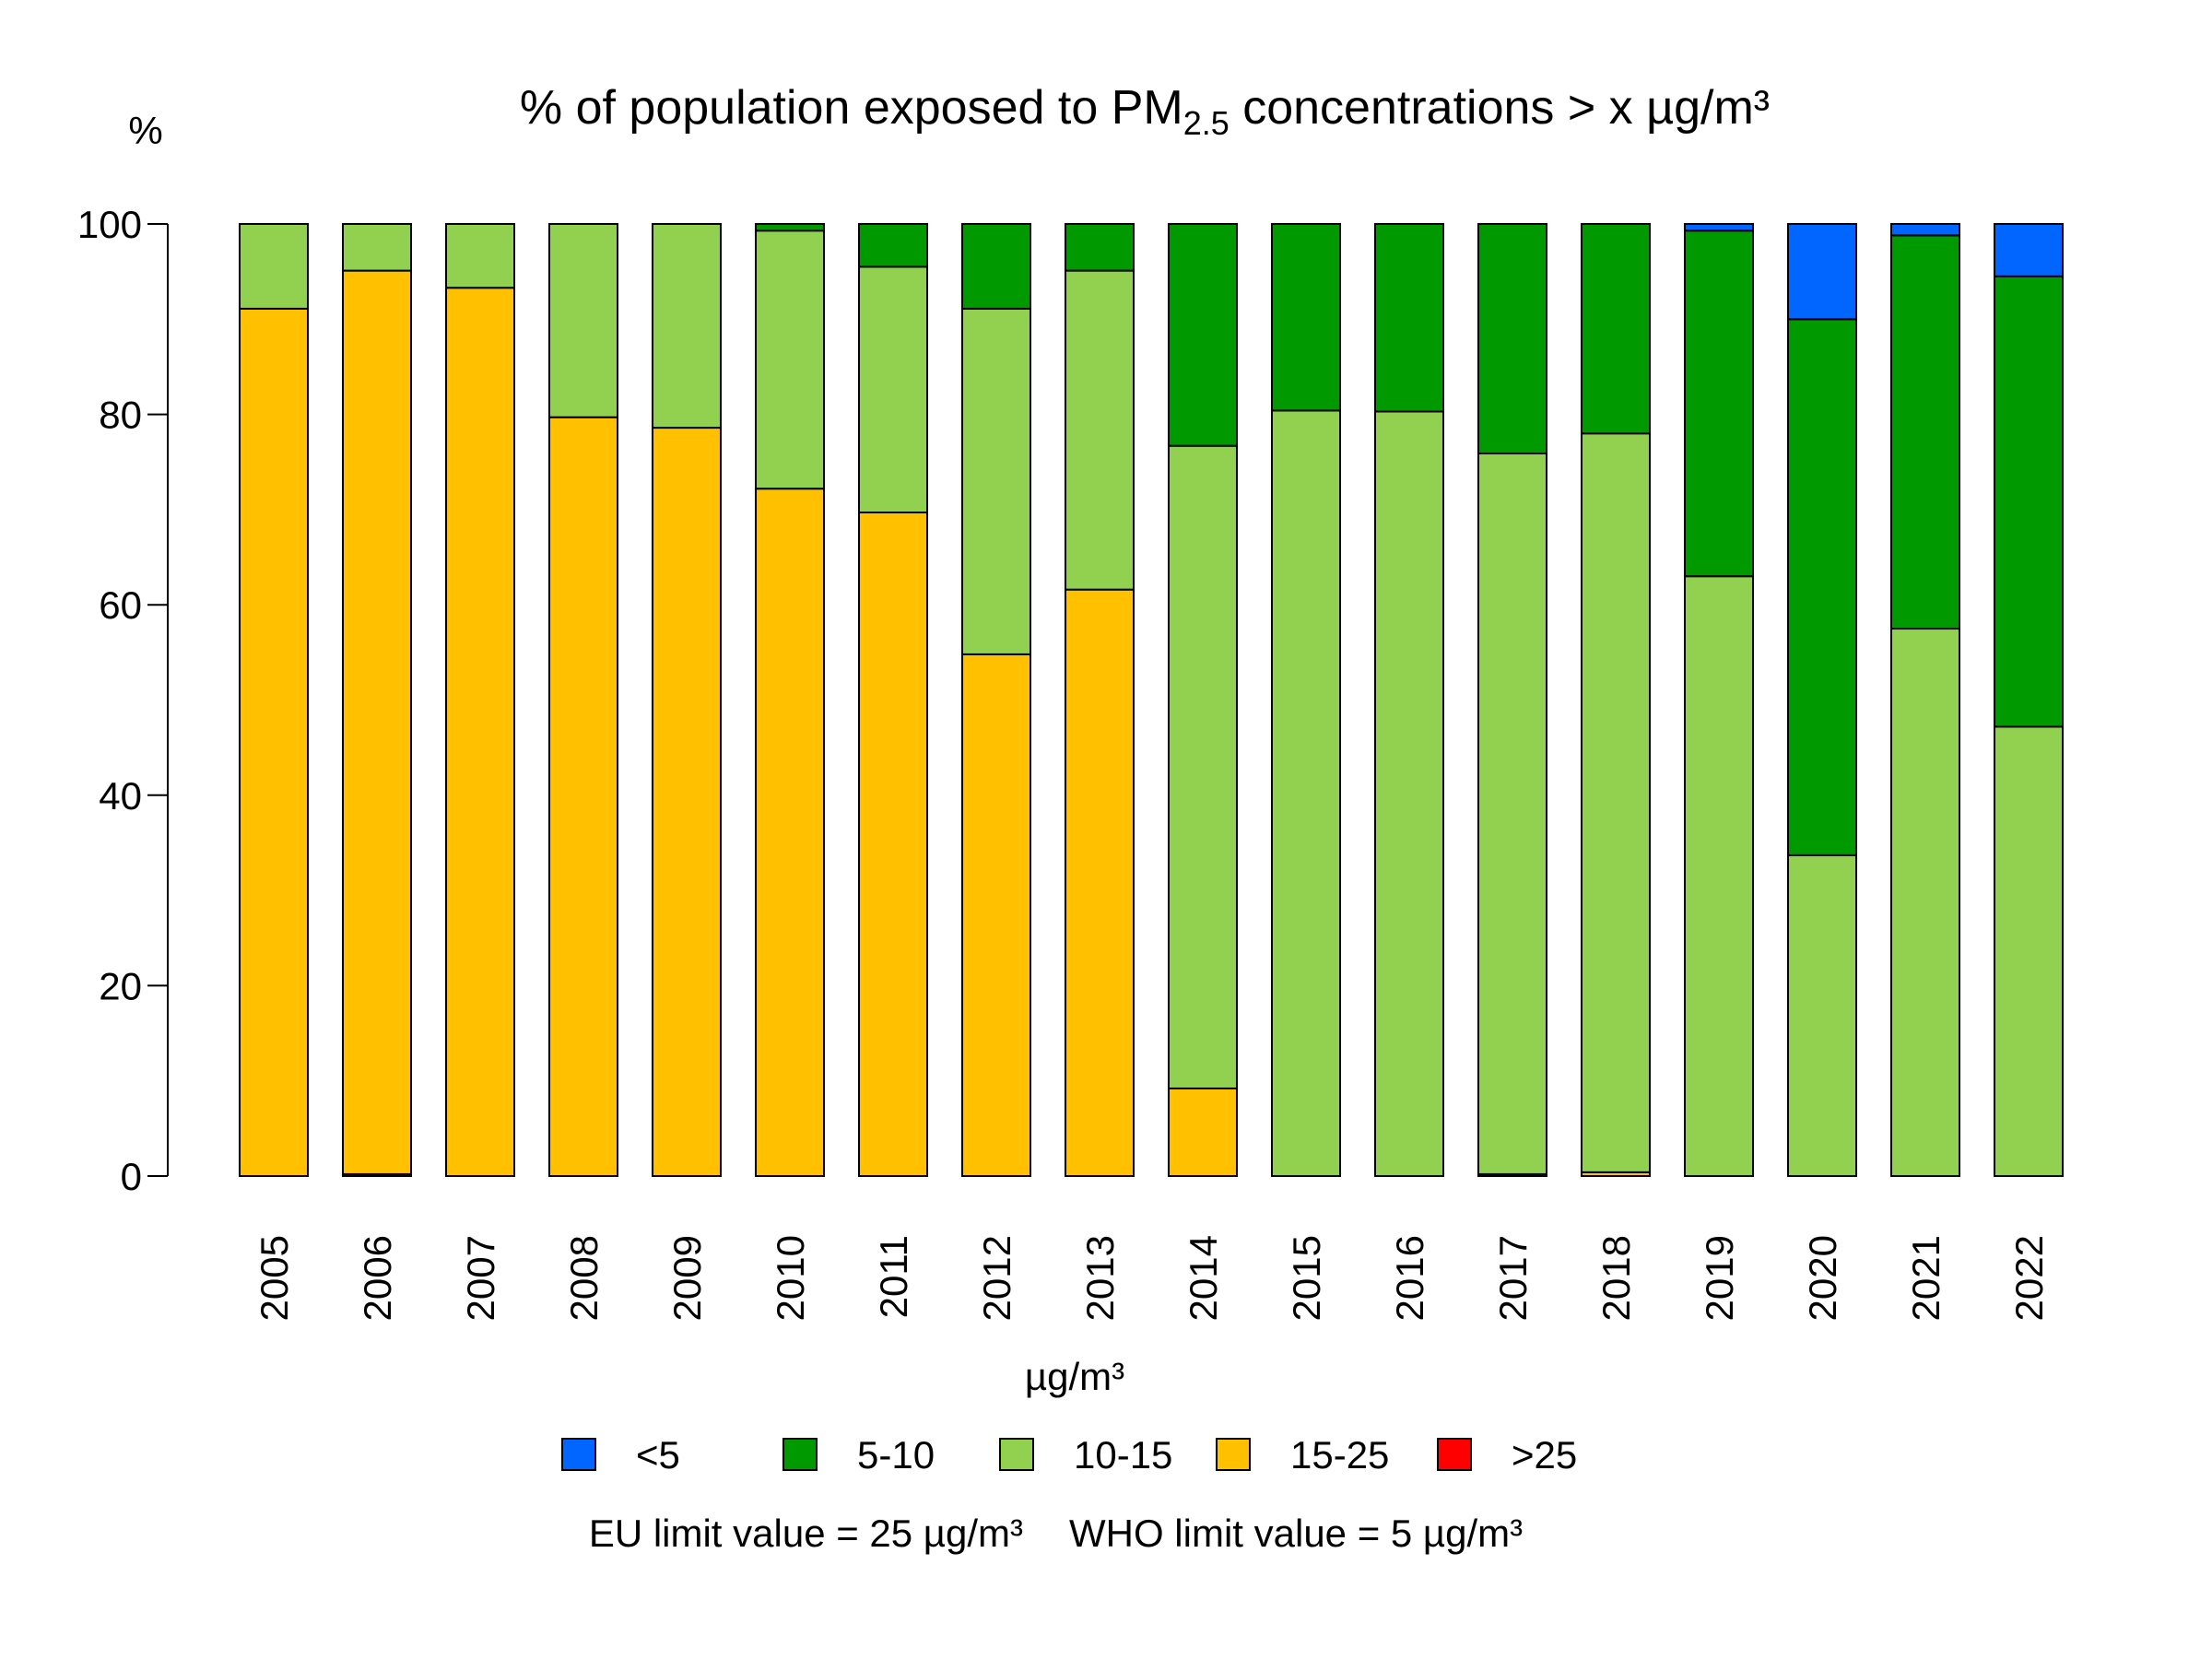  I want to click on chart-title-prefix: % of population exposed to PM, so click(851, 108).